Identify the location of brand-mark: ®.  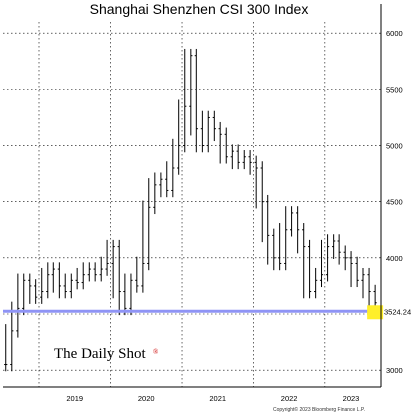
(156, 352).